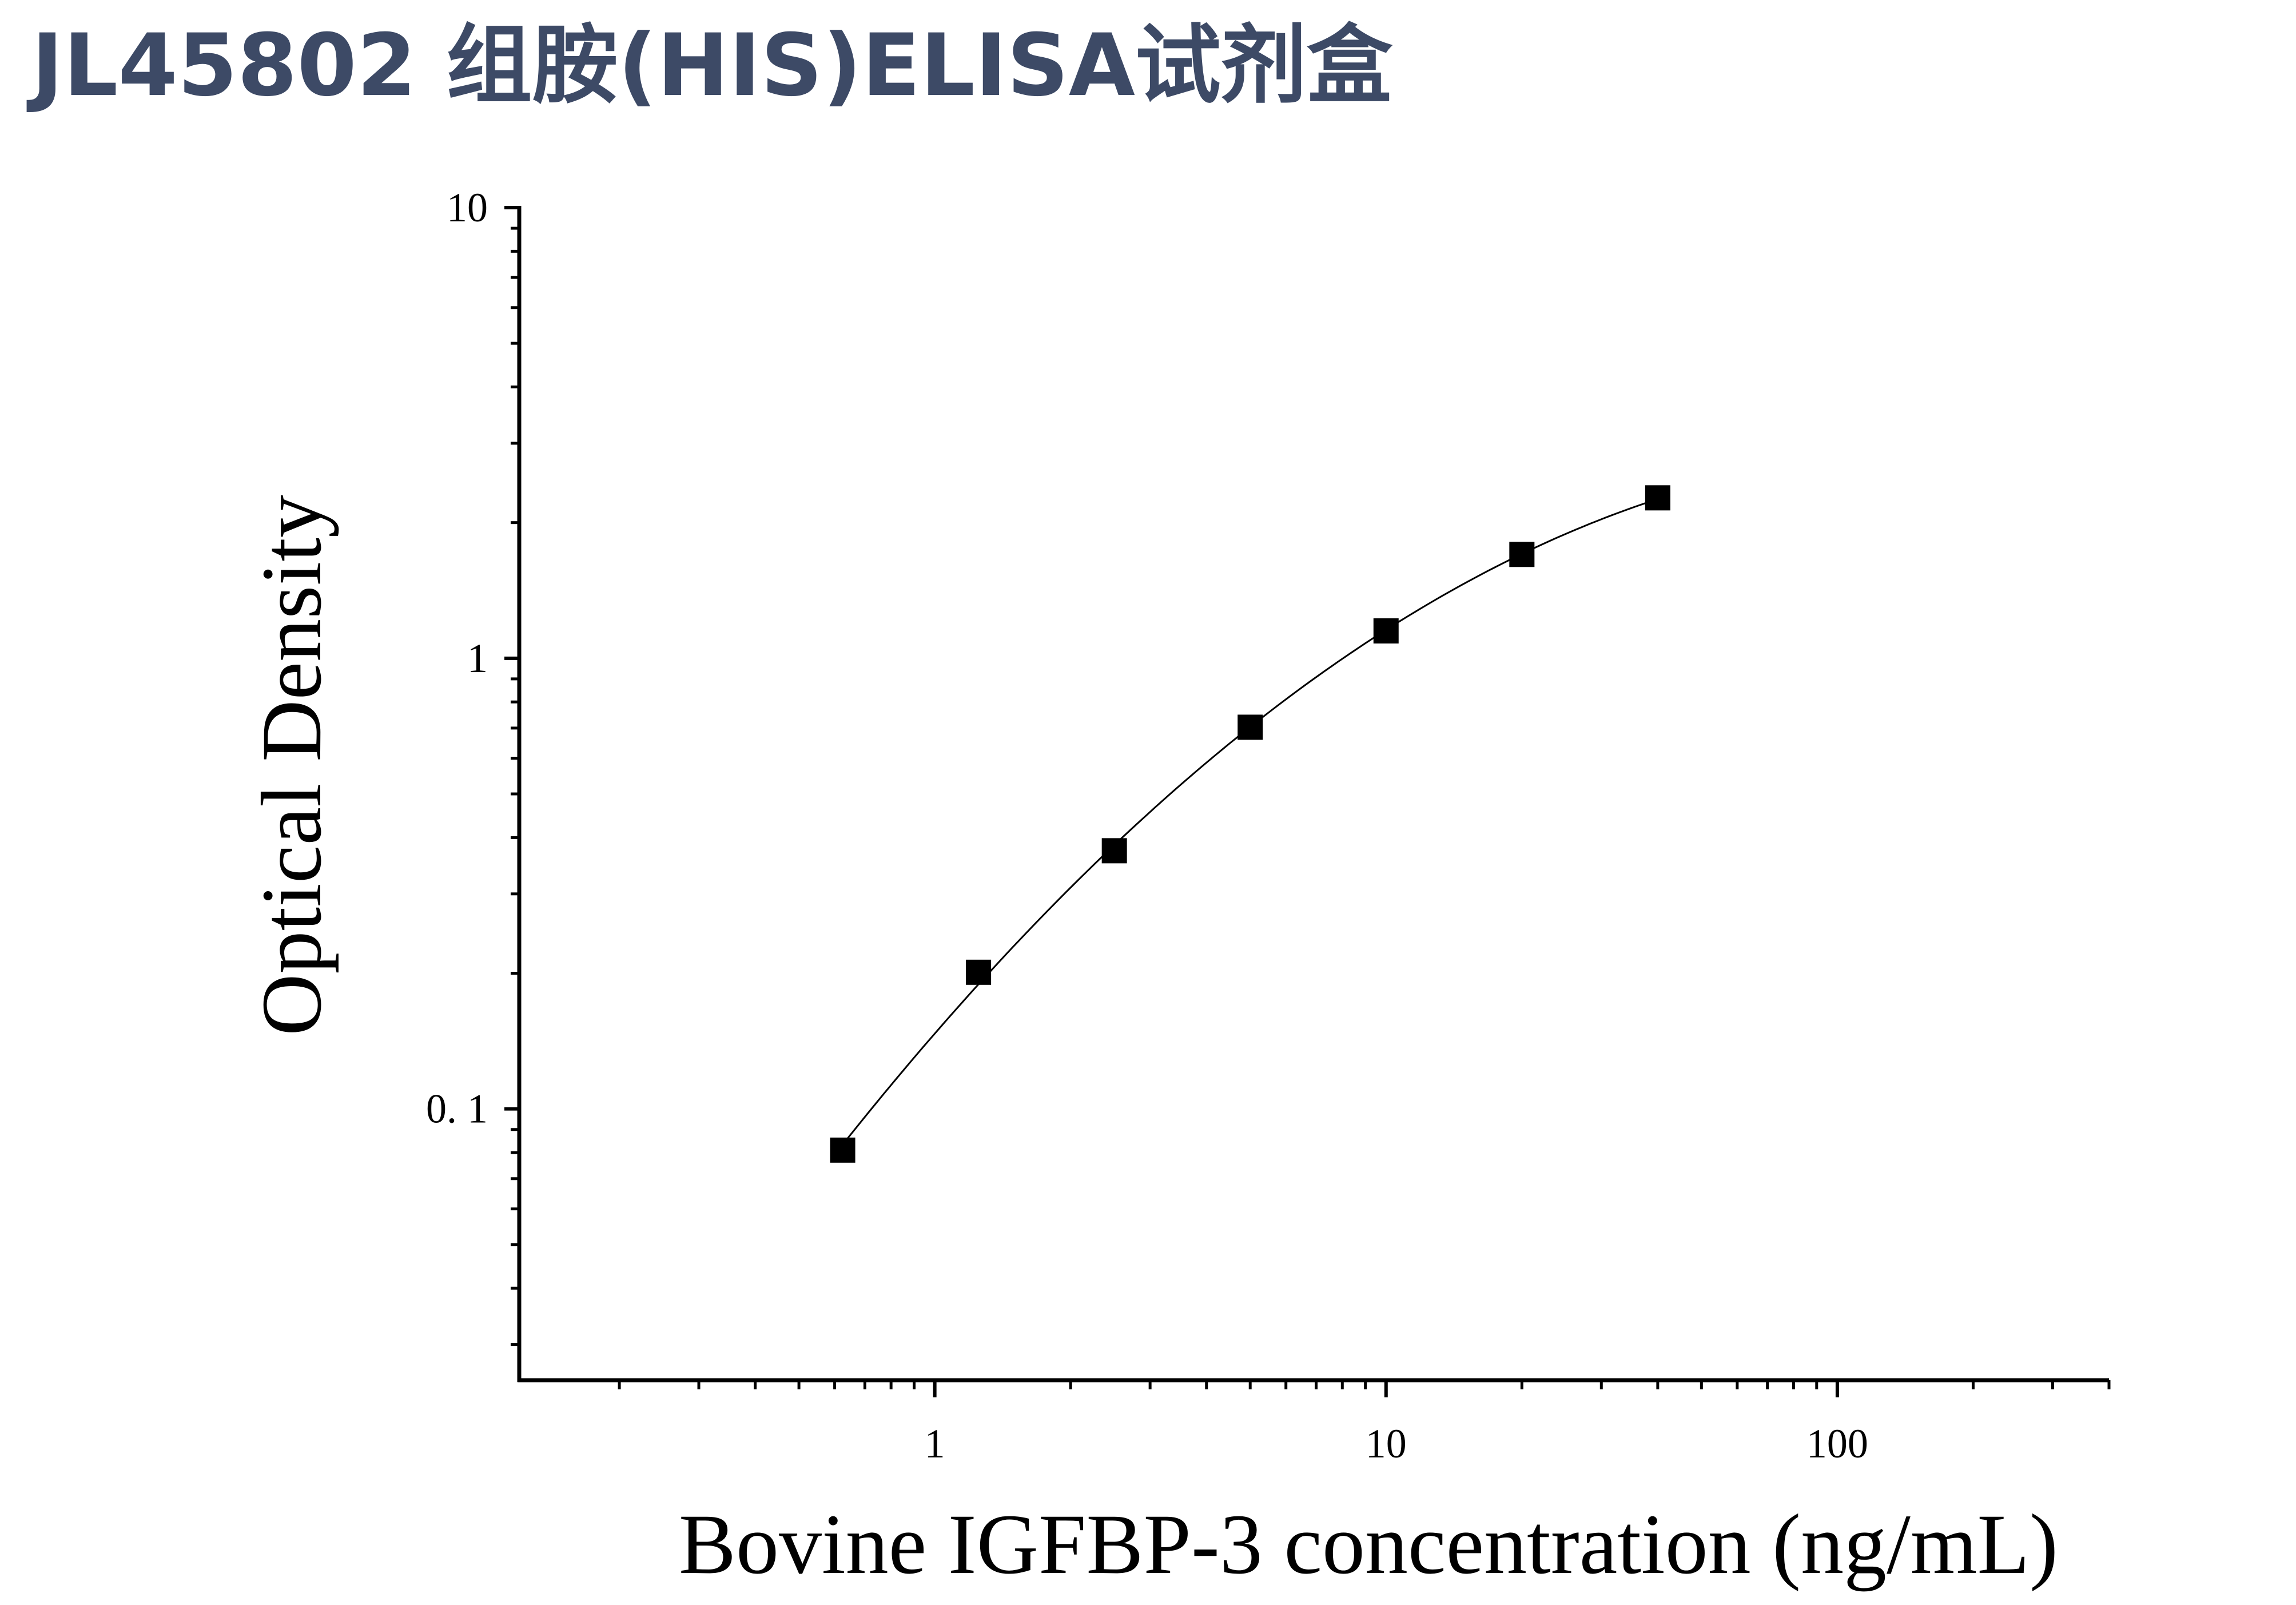 This screenshot has width=2296, height=1605. What do you see at coordinates (467, 208) in the screenshot?
I see `y-tick-label: 10` at bounding box center [467, 208].